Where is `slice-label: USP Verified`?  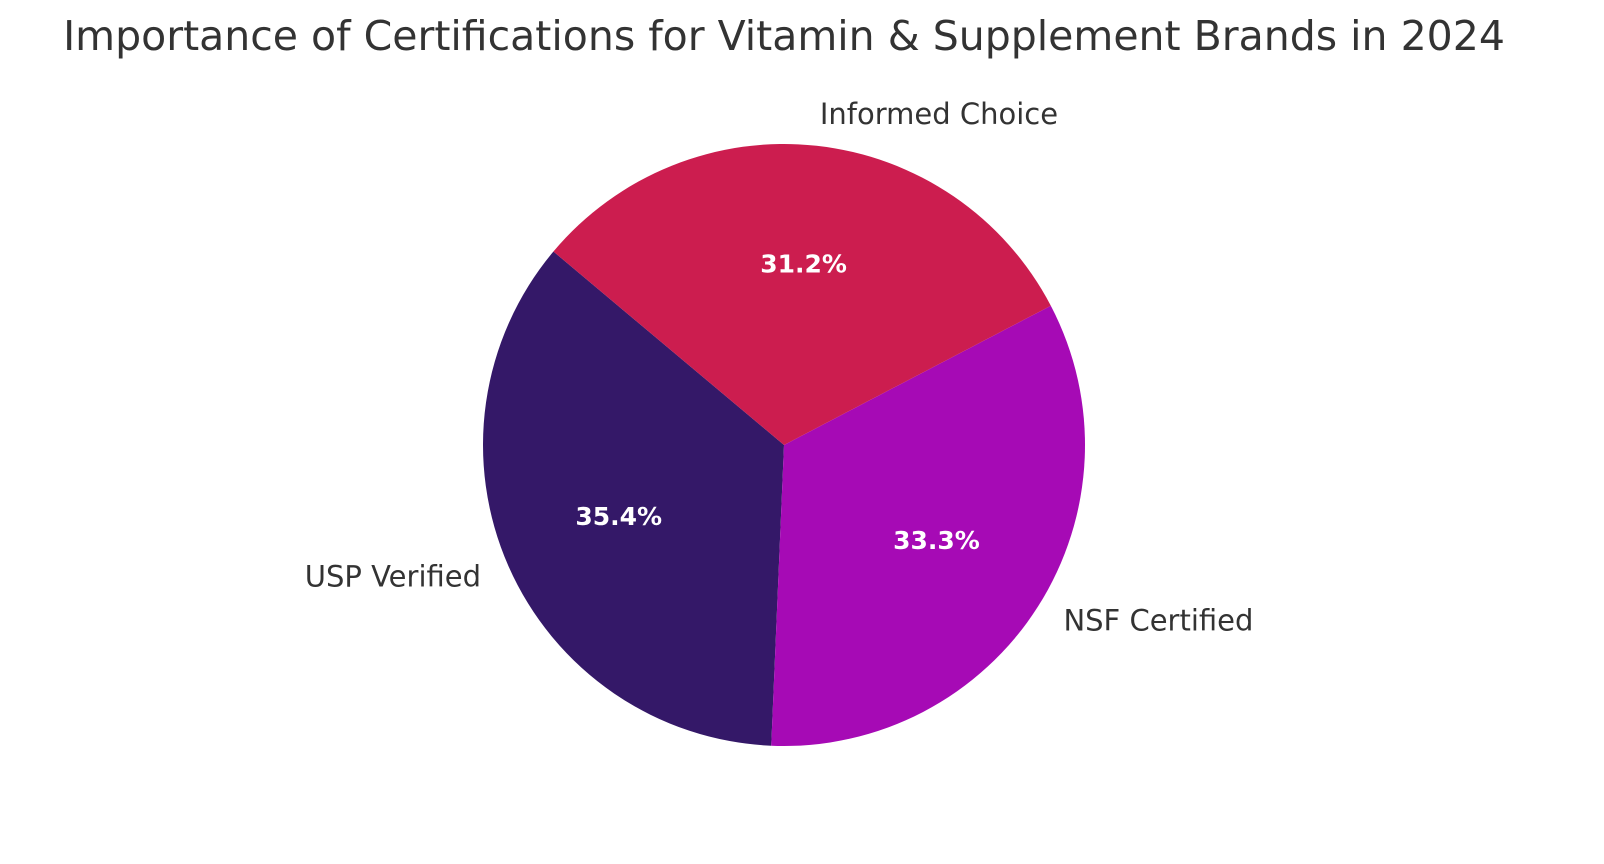 slice-label: USP Verified is located at coordinates (393, 577).